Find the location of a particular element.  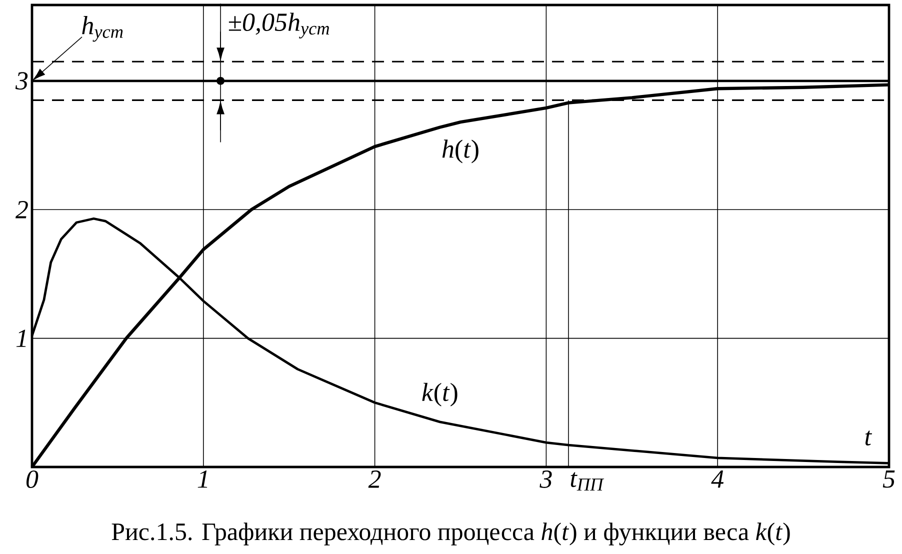

x-axis-title: t is located at coordinates (868, 438).